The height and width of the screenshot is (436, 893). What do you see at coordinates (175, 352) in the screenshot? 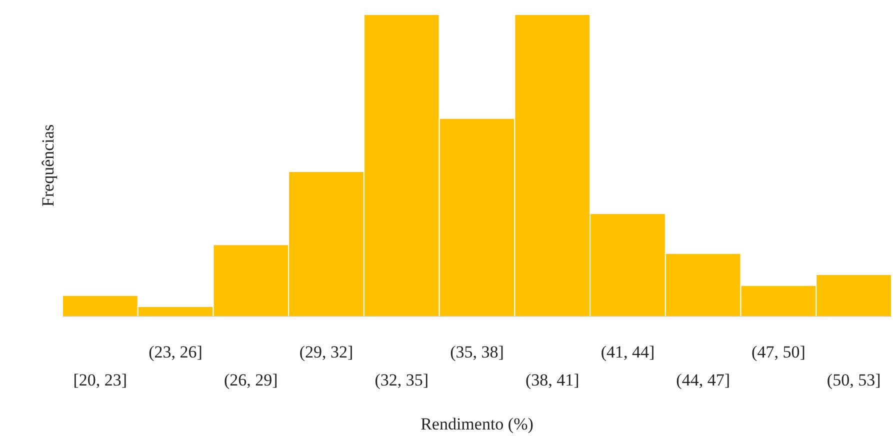
I see `x-tick-label: (23, 26]` at bounding box center [175, 352].